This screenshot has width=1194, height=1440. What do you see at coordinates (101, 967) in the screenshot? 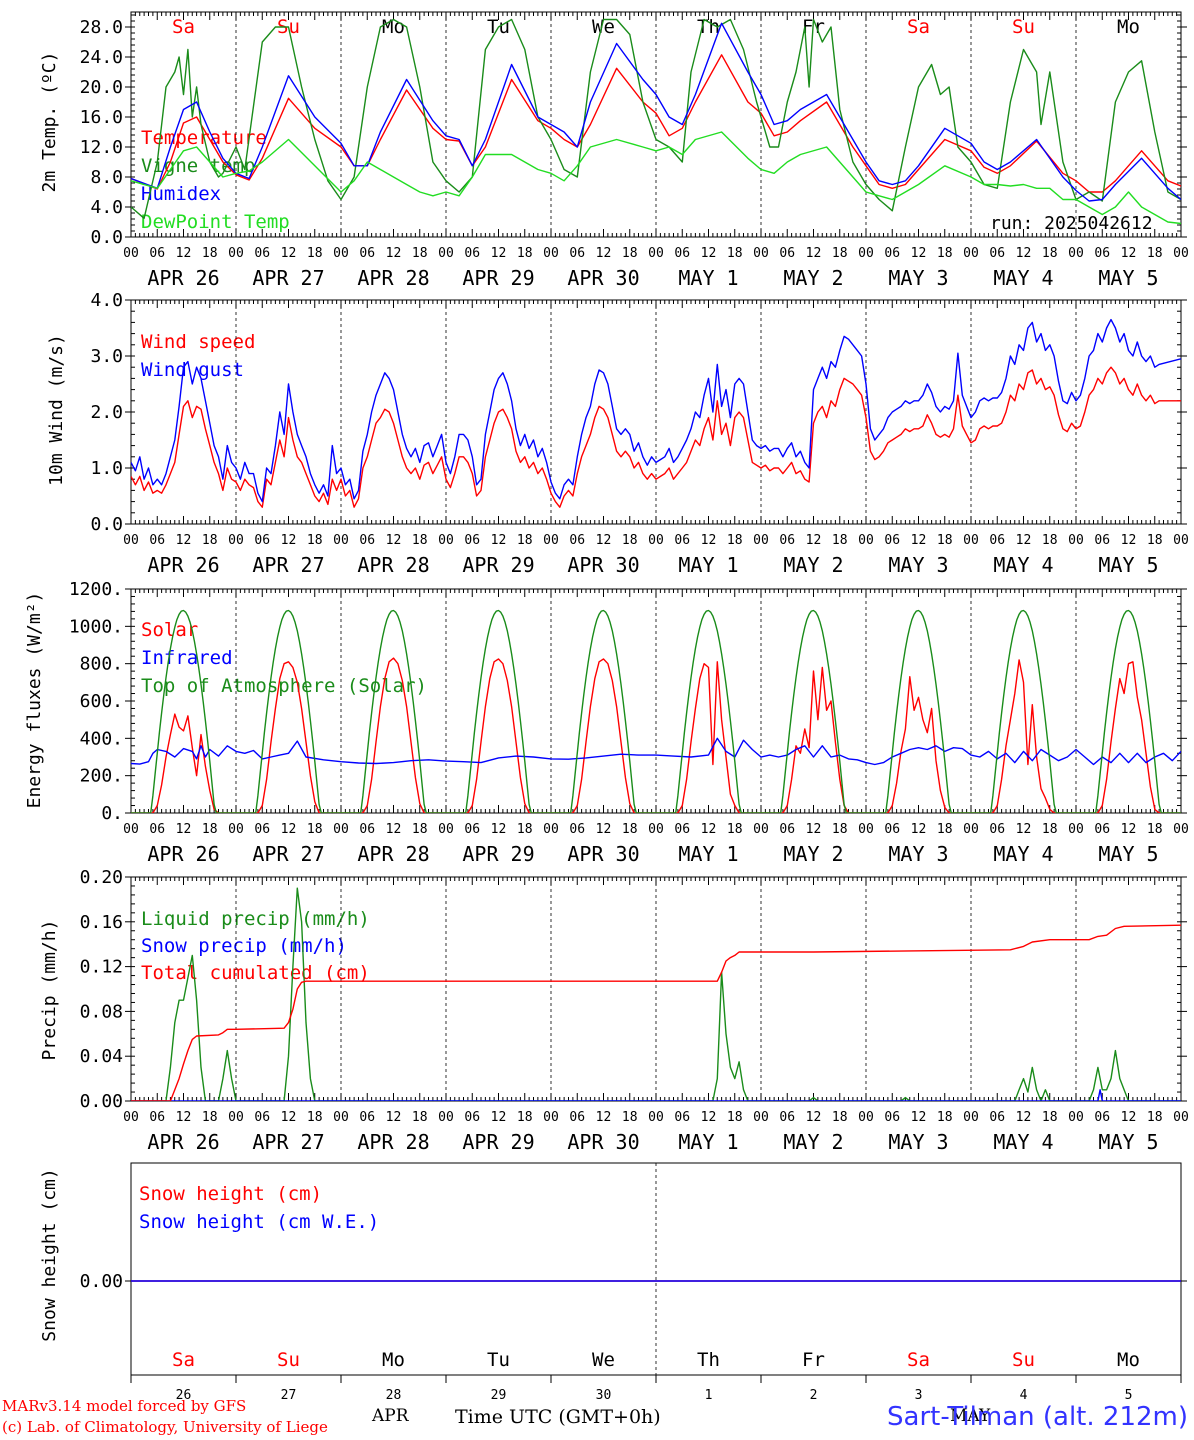
I see `y-tick-label: 0.12` at bounding box center [101, 967].